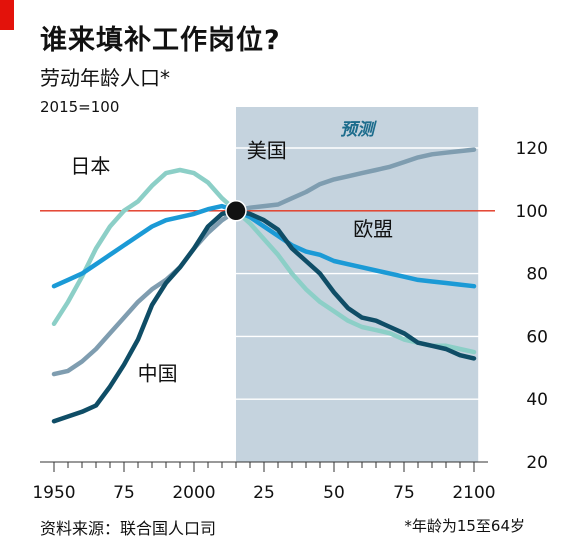 Image resolution: width=565 pixels, height=549 pixels. Describe the element at coordinates (105, 78) in the screenshot. I see `chart-subtitle: 劳动年龄人口*` at that location.